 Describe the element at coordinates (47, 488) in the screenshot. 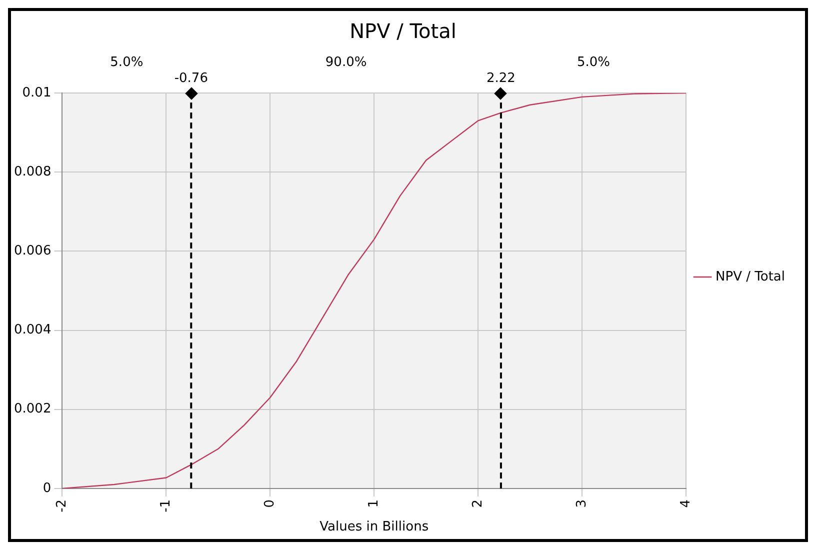

I see `y-tick-label: 0` at that location.